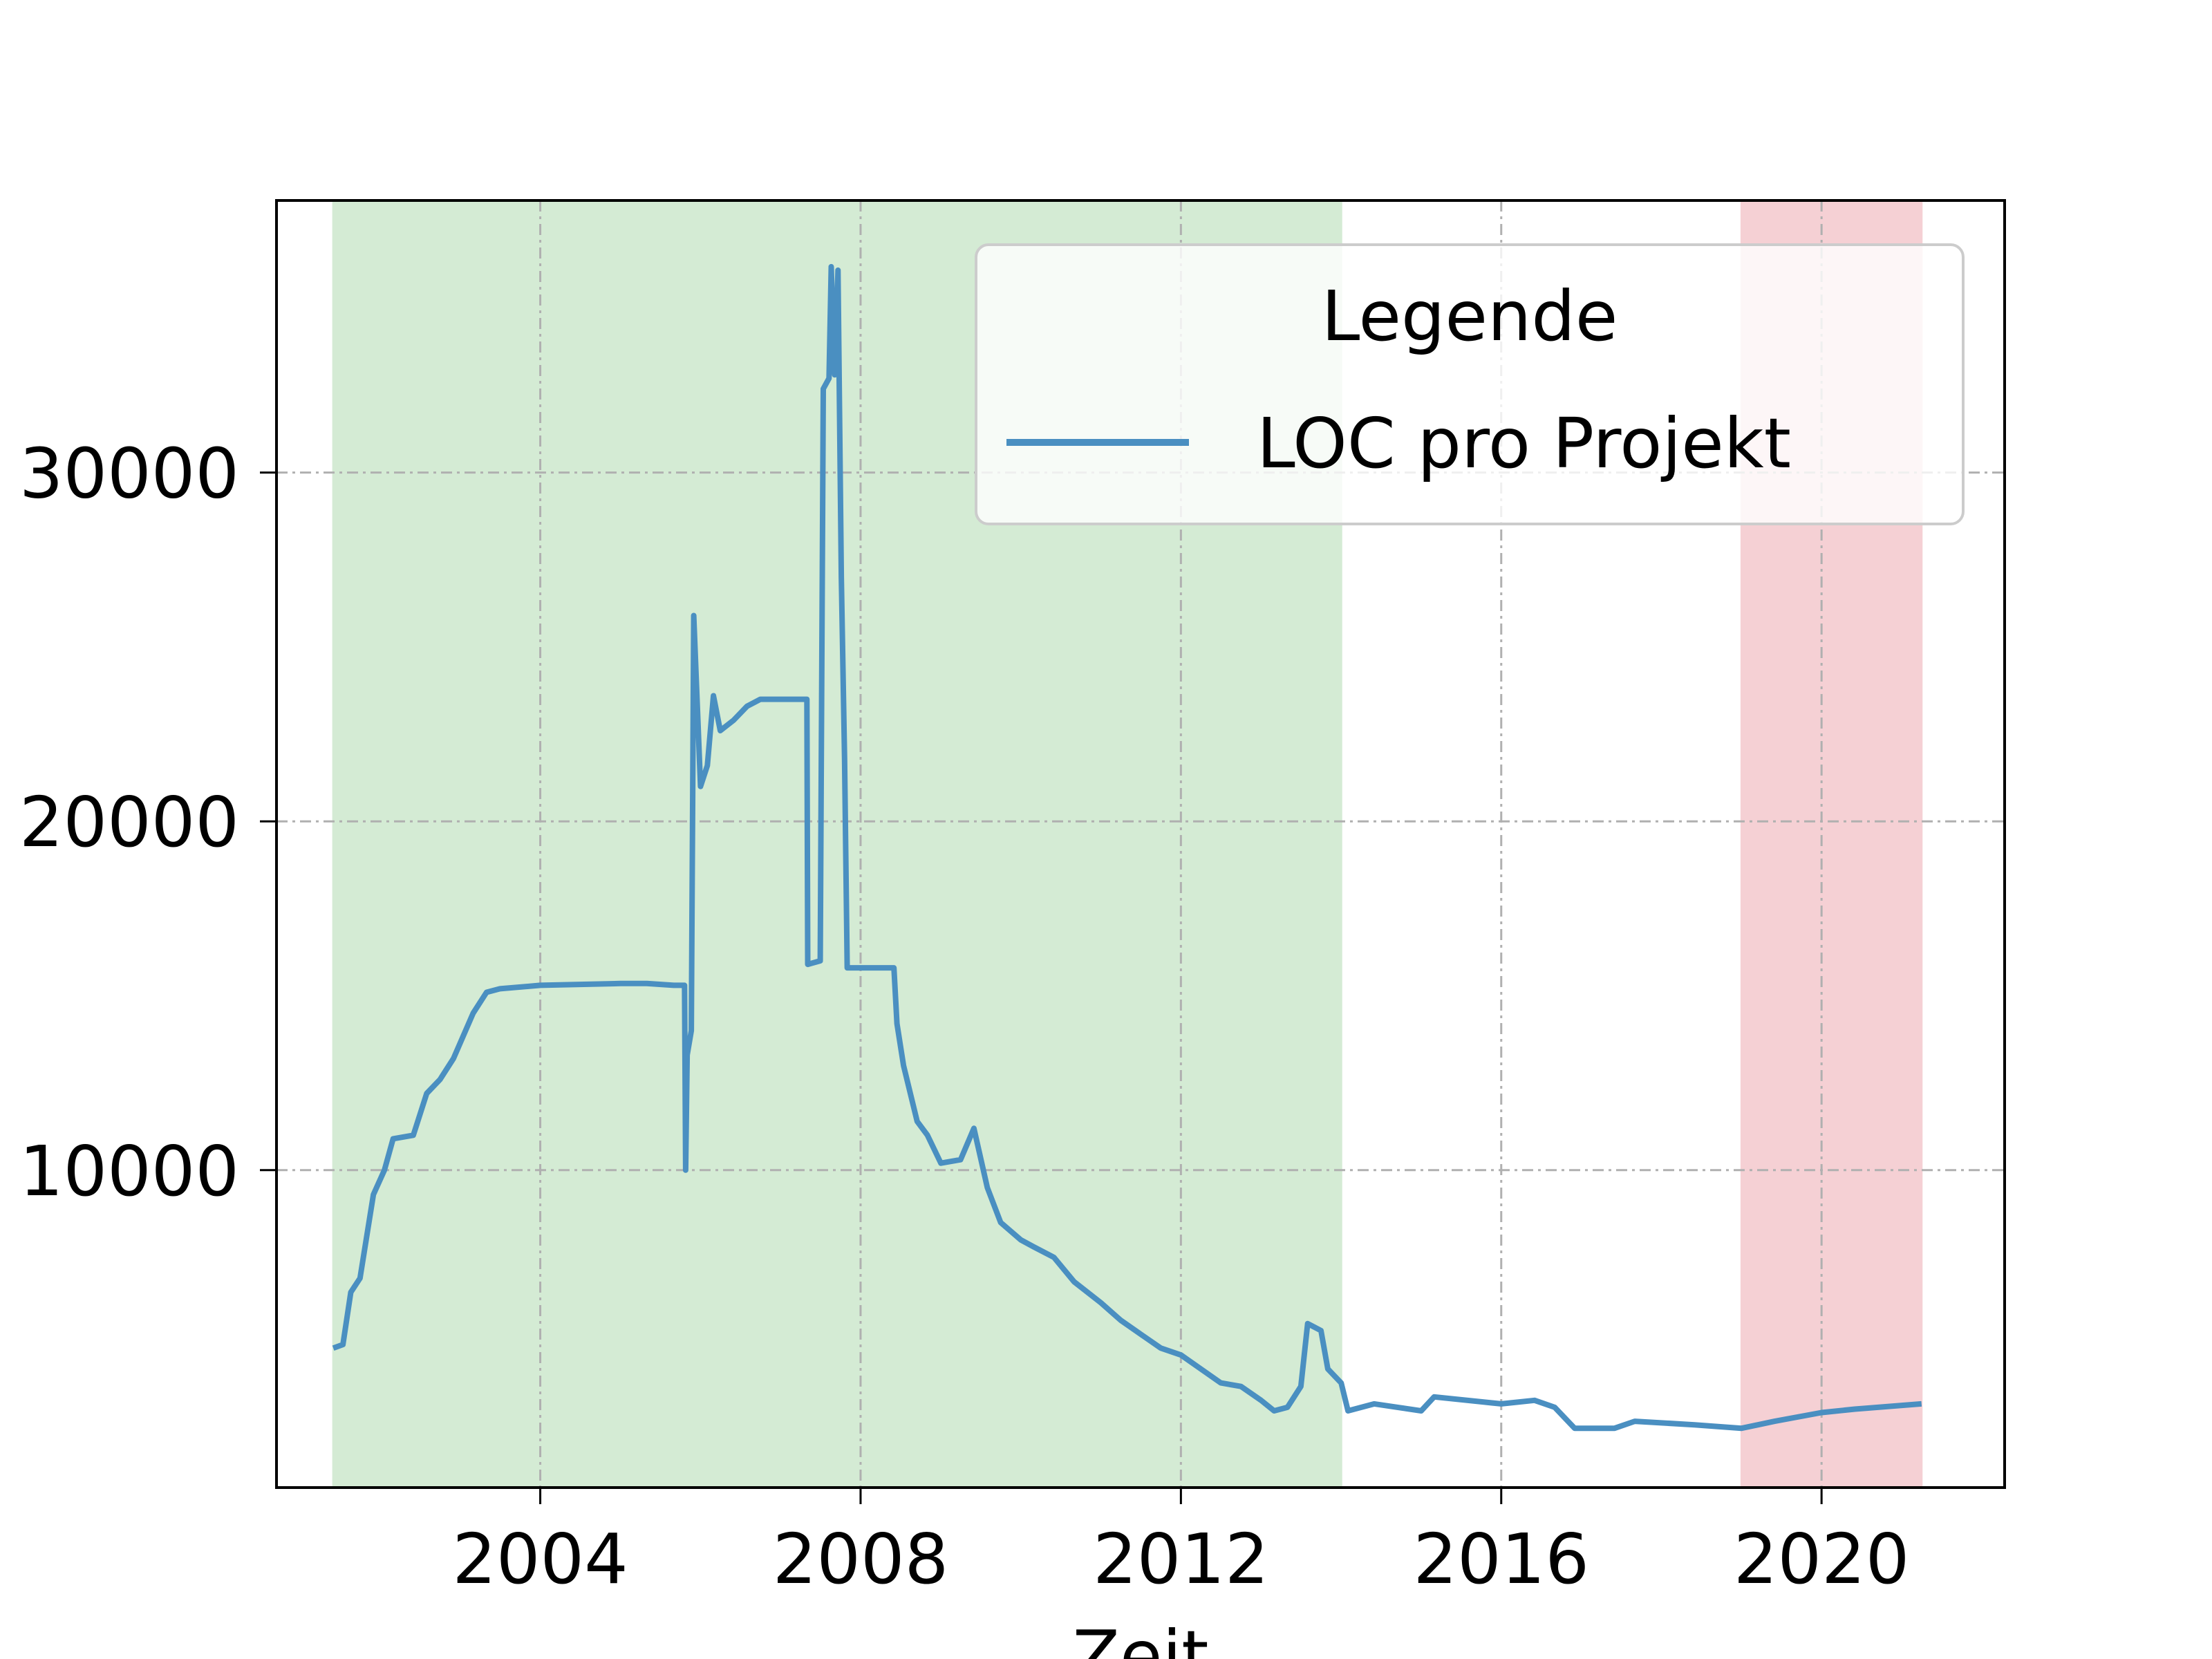 The height and width of the screenshot is (1659, 2212). I want to click on y-axis: 10000 20000 30000, so click(147, 822).